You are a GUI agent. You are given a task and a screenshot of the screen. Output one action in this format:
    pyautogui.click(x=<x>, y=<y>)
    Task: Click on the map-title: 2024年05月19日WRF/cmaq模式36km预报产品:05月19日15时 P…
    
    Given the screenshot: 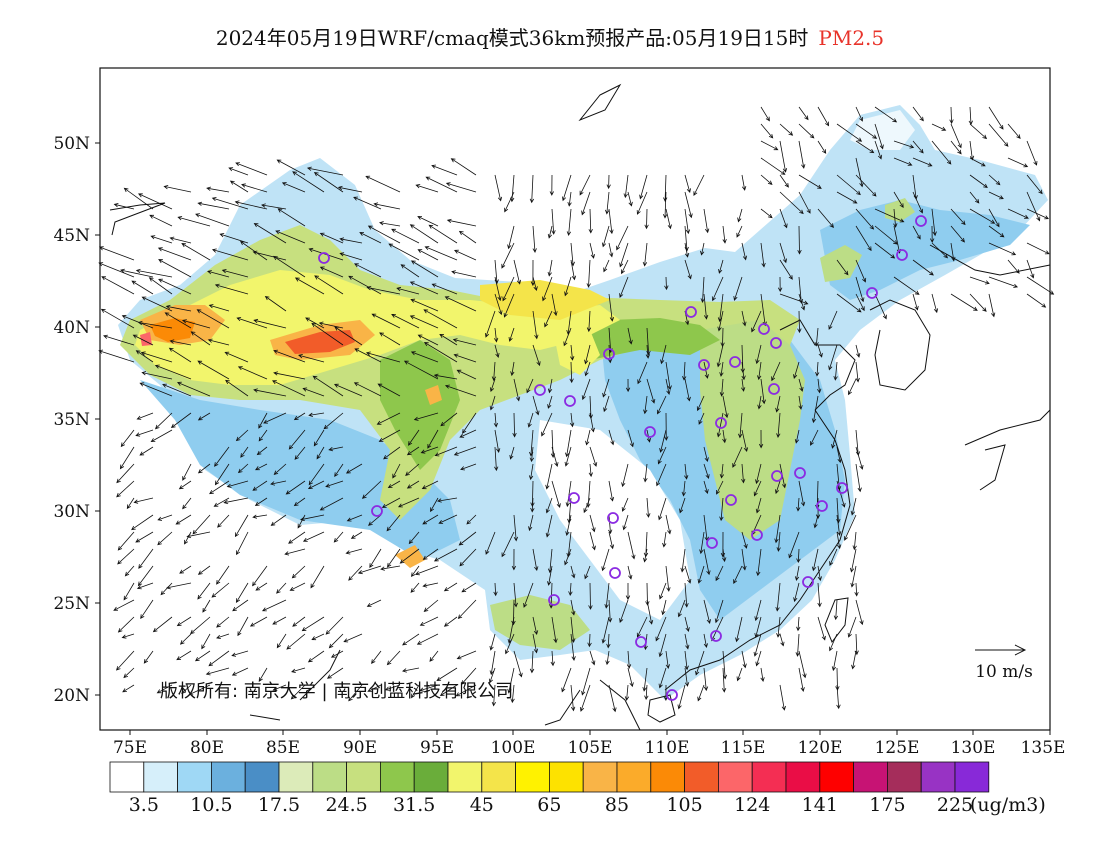 What is the action you would take?
    pyautogui.click(x=550, y=36)
    